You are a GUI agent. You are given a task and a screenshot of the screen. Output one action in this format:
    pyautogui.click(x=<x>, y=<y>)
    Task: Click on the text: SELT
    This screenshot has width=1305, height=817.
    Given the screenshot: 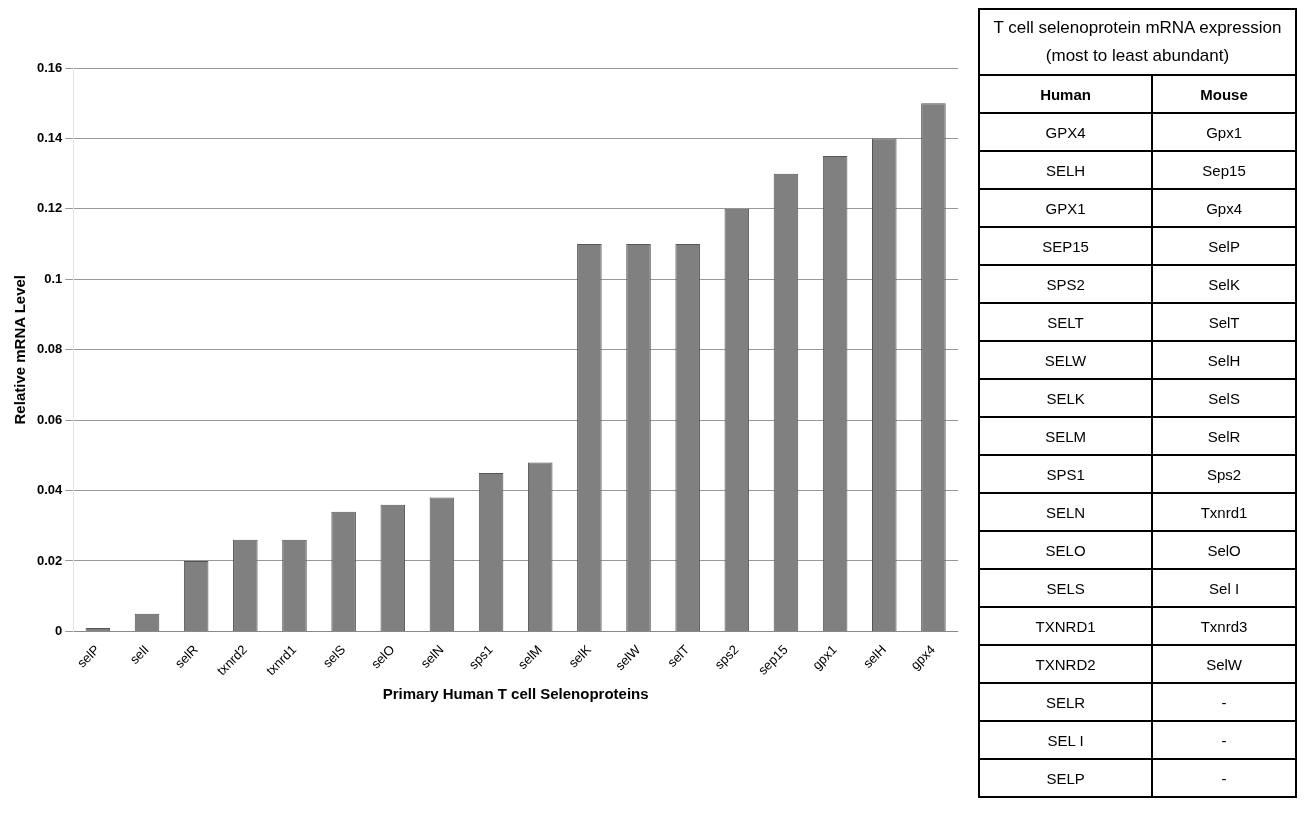 What is the action you would take?
    pyautogui.click(x=1066, y=322)
    